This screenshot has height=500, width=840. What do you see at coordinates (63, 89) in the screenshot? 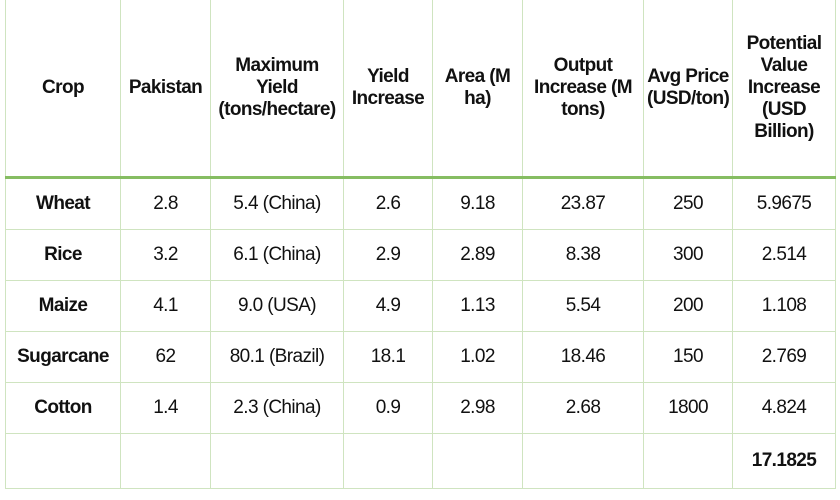
I see `column-header: Crop` at bounding box center [63, 89].